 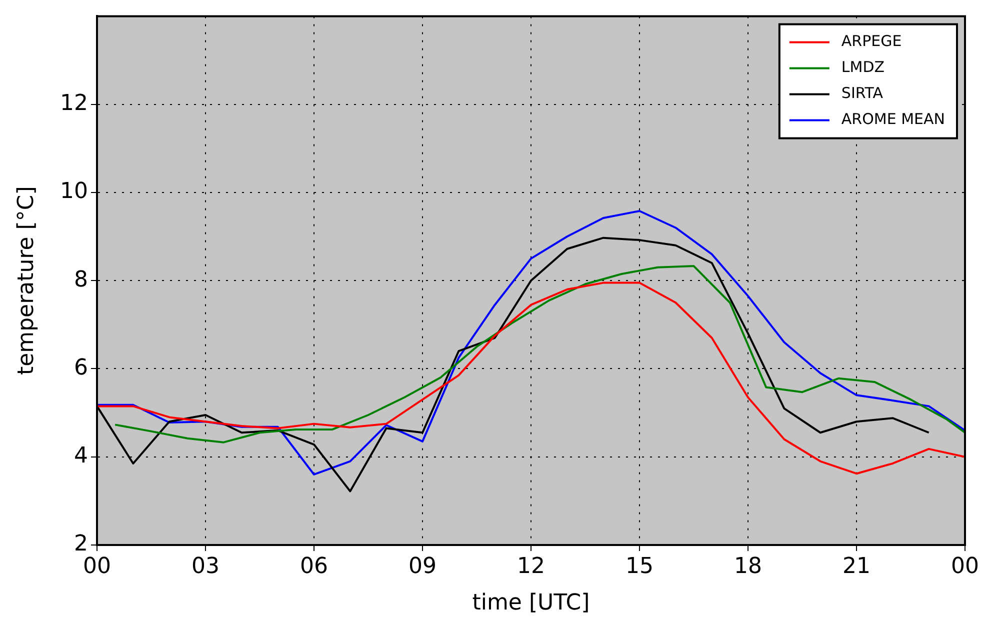 I want to click on x-axis-title: time [UTC], so click(x=531, y=603).